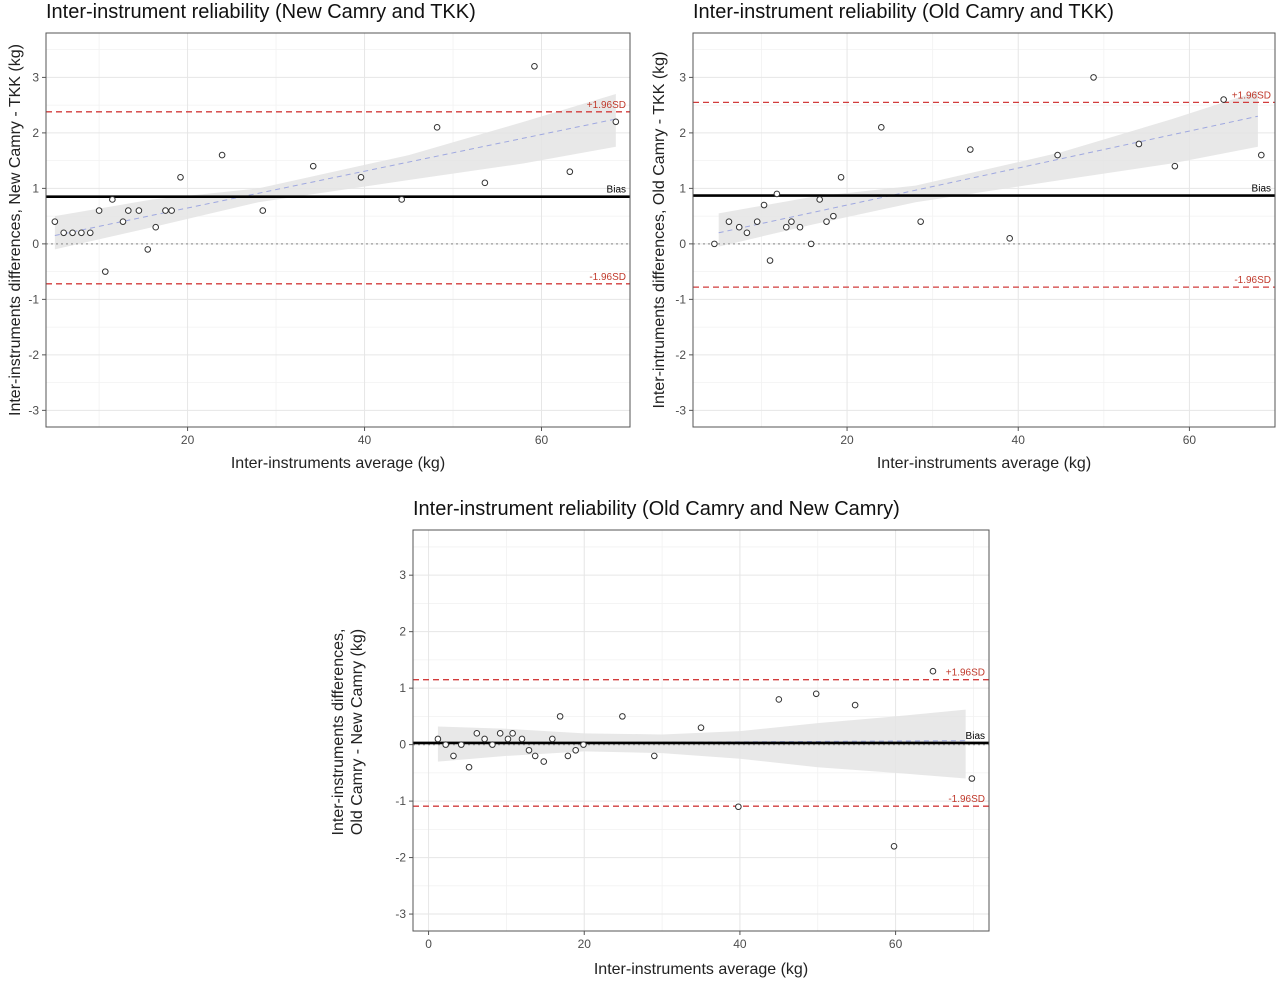 This screenshot has height=982, width=1280. I want to click on y-axis-title: Inter-instruments differences,, so click(338, 732).